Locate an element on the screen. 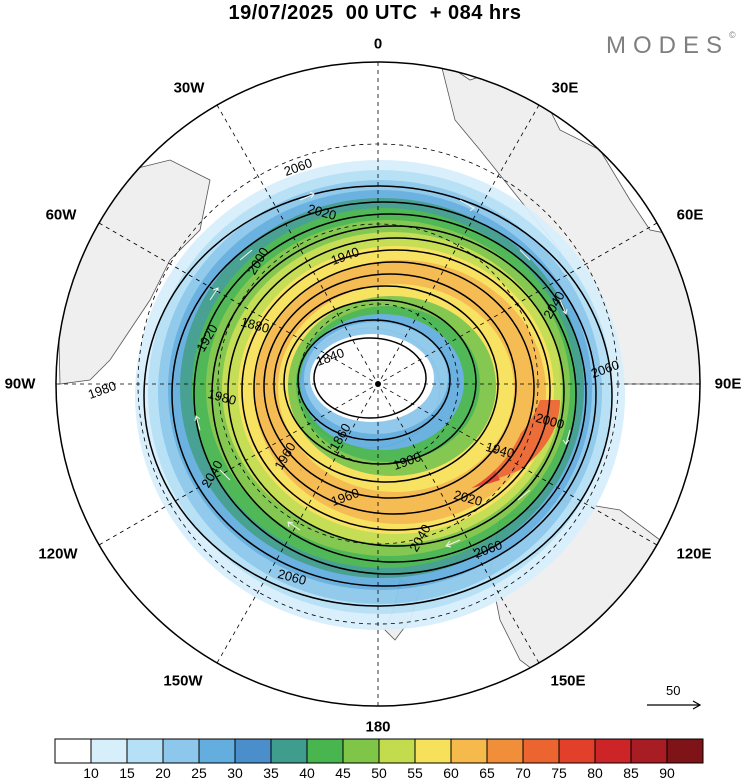  lon-label-30w: 30W is located at coordinates (189, 88).